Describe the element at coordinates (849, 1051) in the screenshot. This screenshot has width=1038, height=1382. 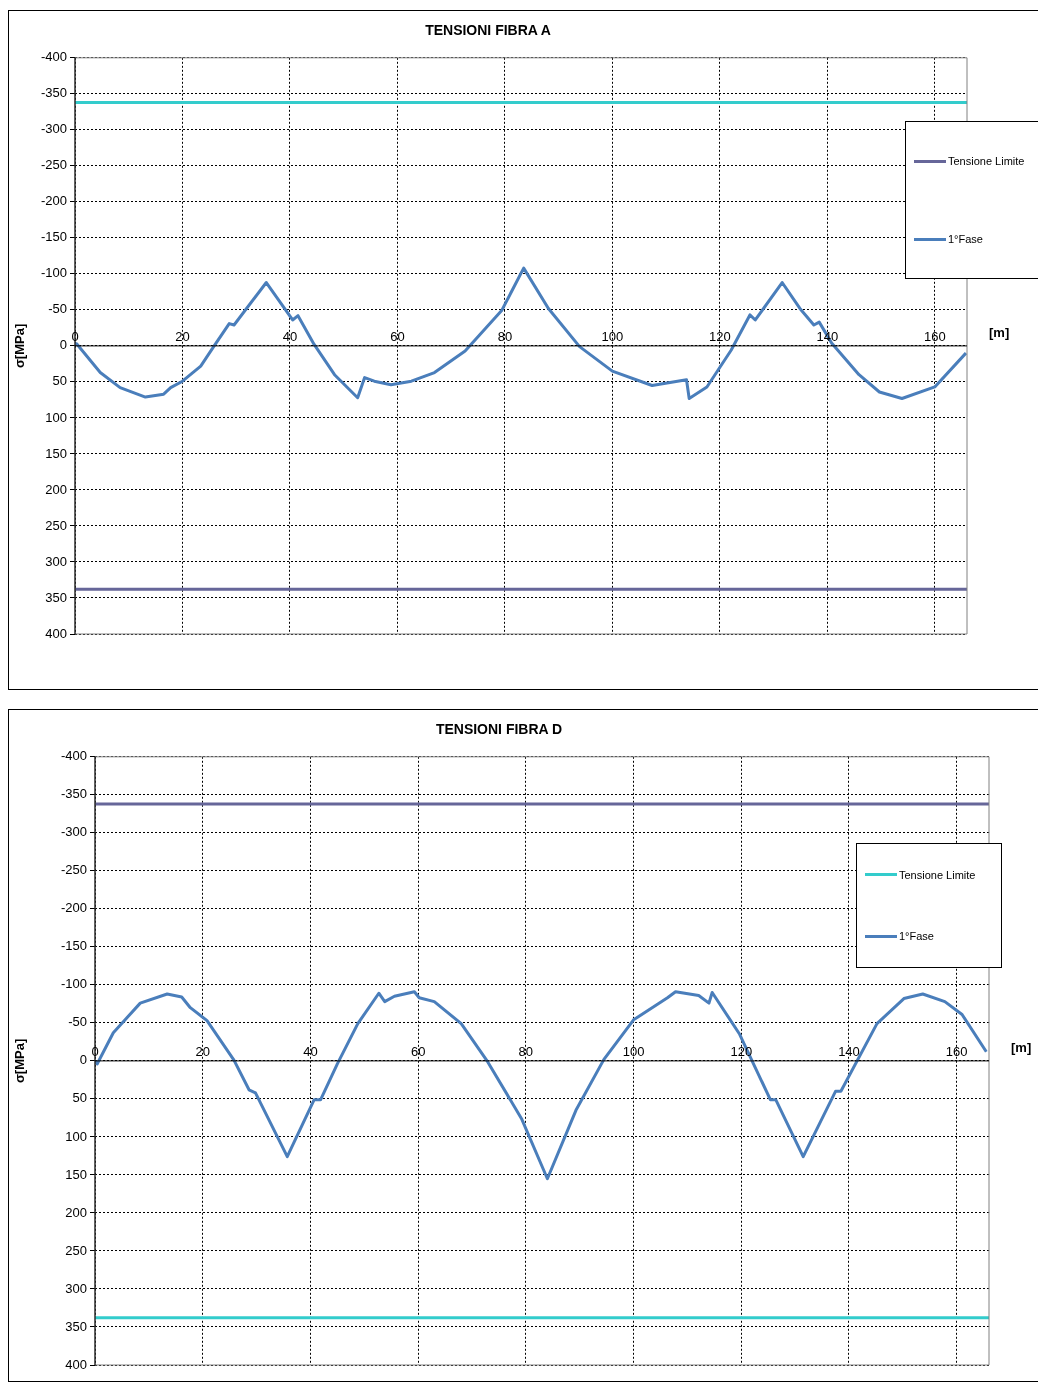
I see `x-tick-label: 140` at that location.